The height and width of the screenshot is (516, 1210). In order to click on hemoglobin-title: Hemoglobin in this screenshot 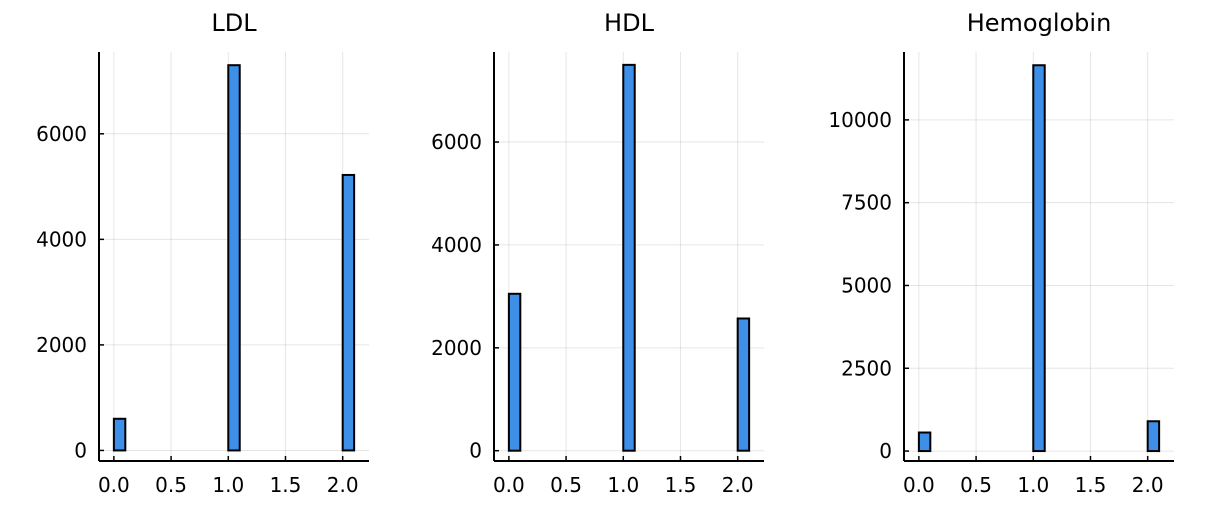, I will do `click(1039, 23)`.